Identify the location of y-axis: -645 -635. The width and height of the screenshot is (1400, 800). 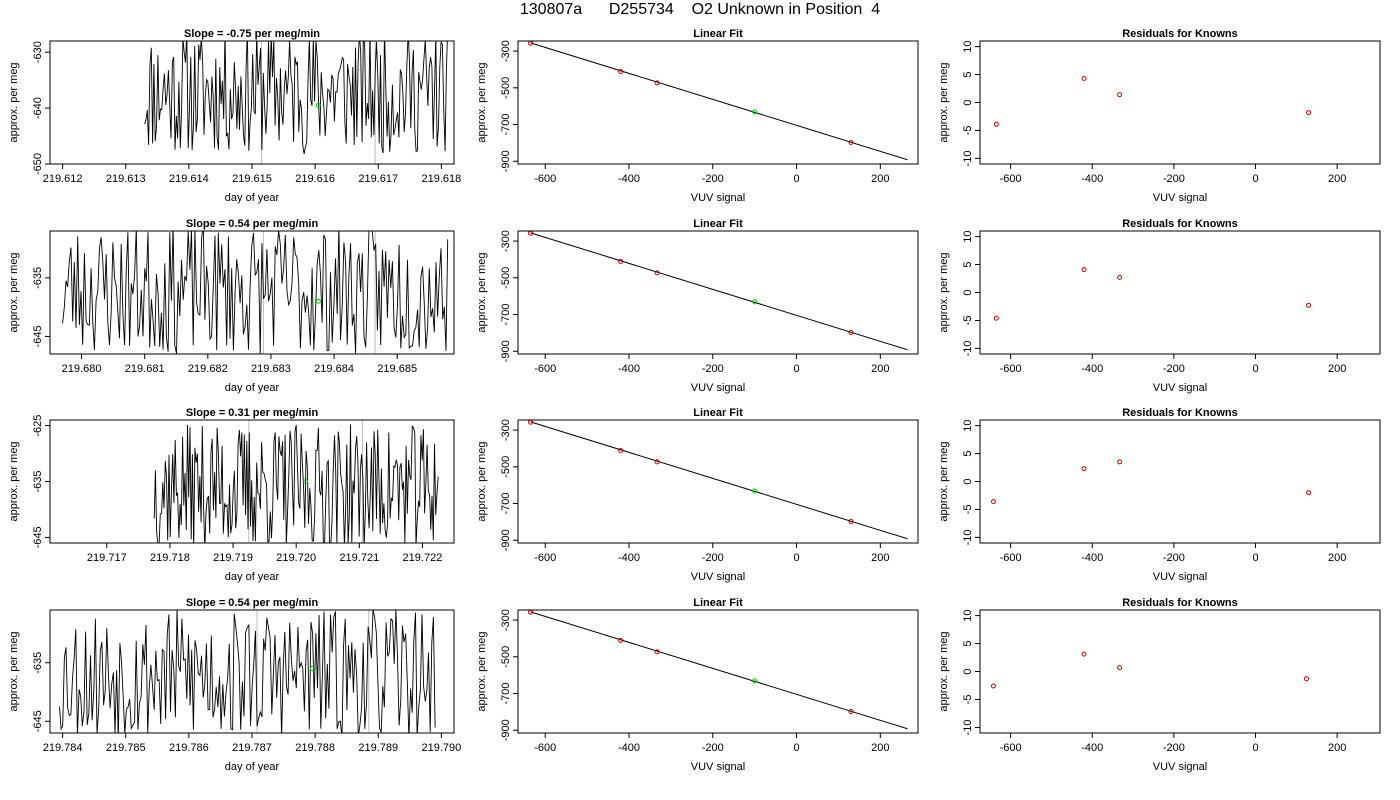
(41, 307).